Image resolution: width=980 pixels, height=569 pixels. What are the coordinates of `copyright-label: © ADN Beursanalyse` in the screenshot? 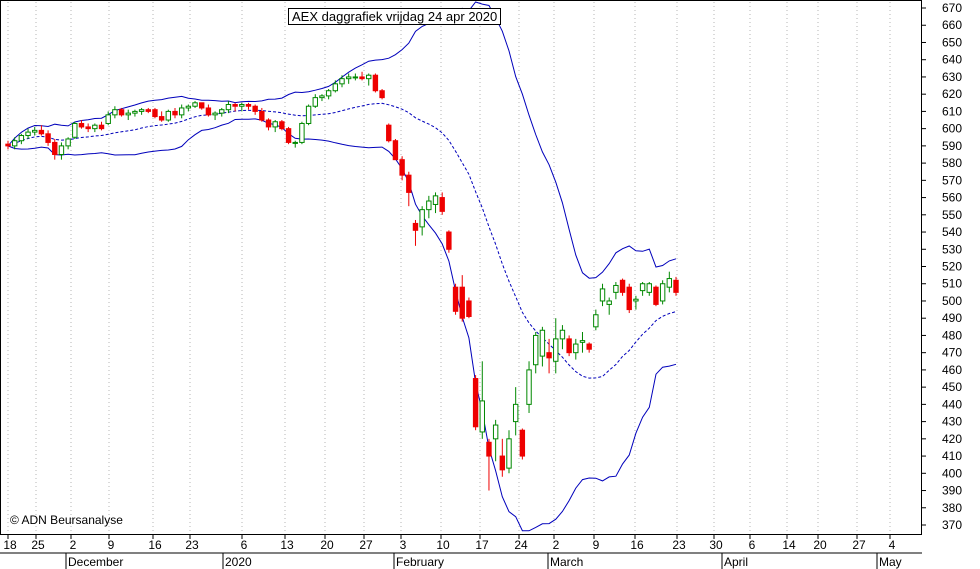 It's located at (66, 520).